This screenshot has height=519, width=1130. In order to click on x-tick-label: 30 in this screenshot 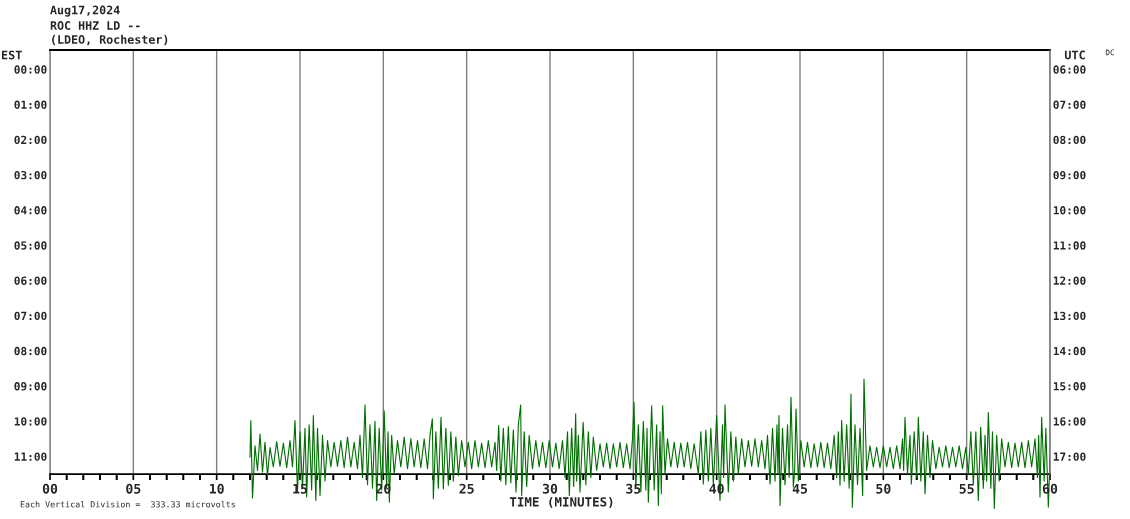, I will do `click(550, 488)`.